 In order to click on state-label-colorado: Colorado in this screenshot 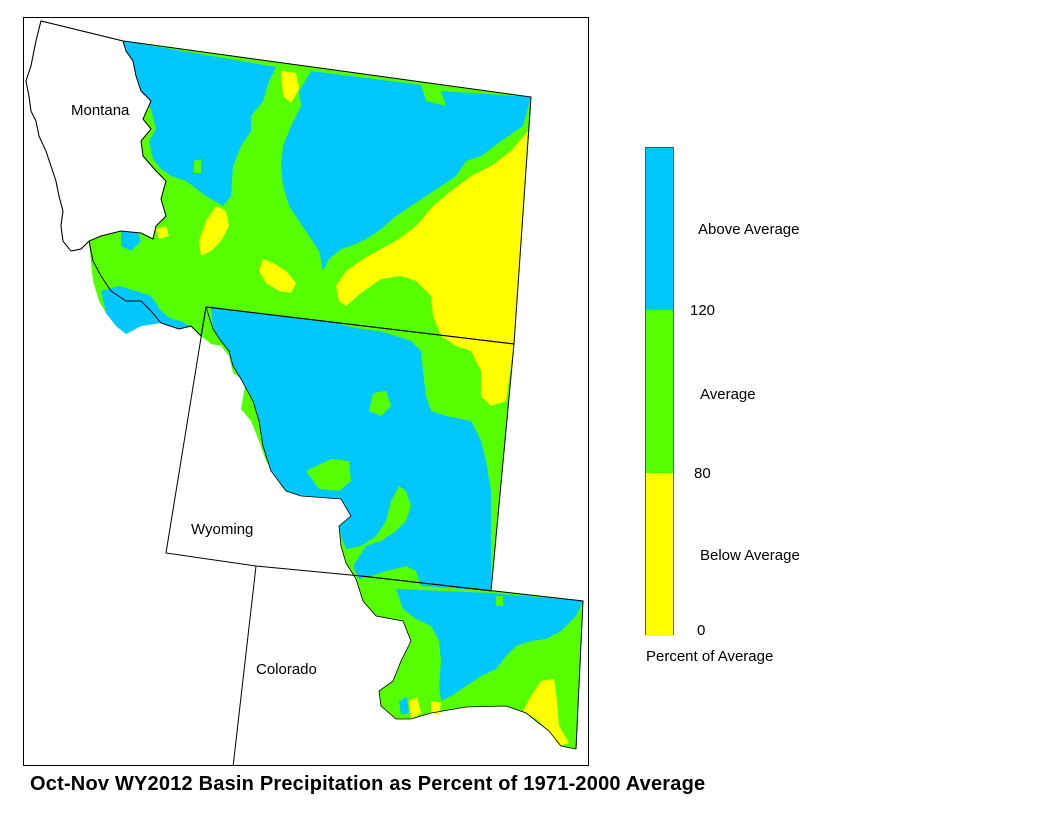, I will do `click(286, 669)`.